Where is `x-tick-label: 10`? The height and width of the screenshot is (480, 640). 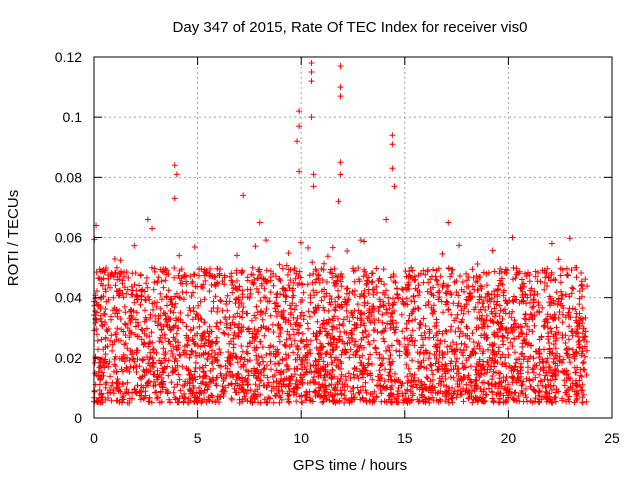
x-tick-label: 10 is located at coordinates (301, 438).